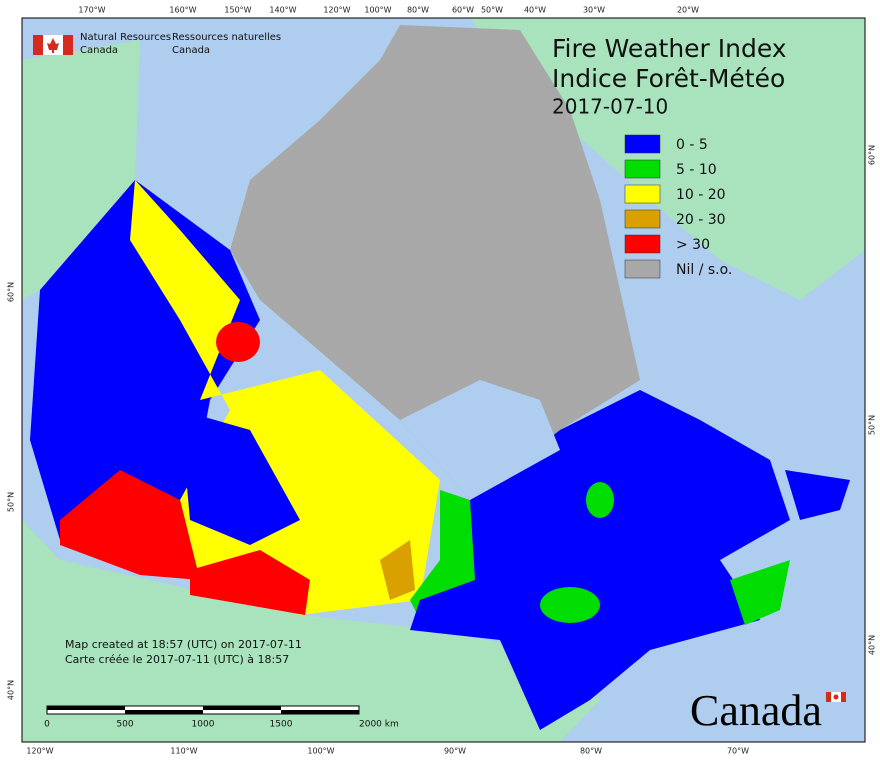 The image size is (880, 764). Describe the element at coordinates (250, 582) in the screenshot. I see `fwi-sask` at that location.